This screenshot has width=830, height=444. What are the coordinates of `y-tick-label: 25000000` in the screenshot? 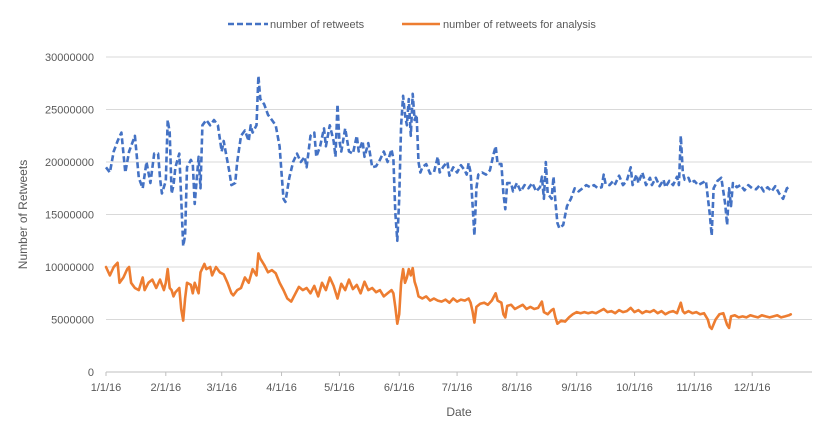 It's located at (69, 111).